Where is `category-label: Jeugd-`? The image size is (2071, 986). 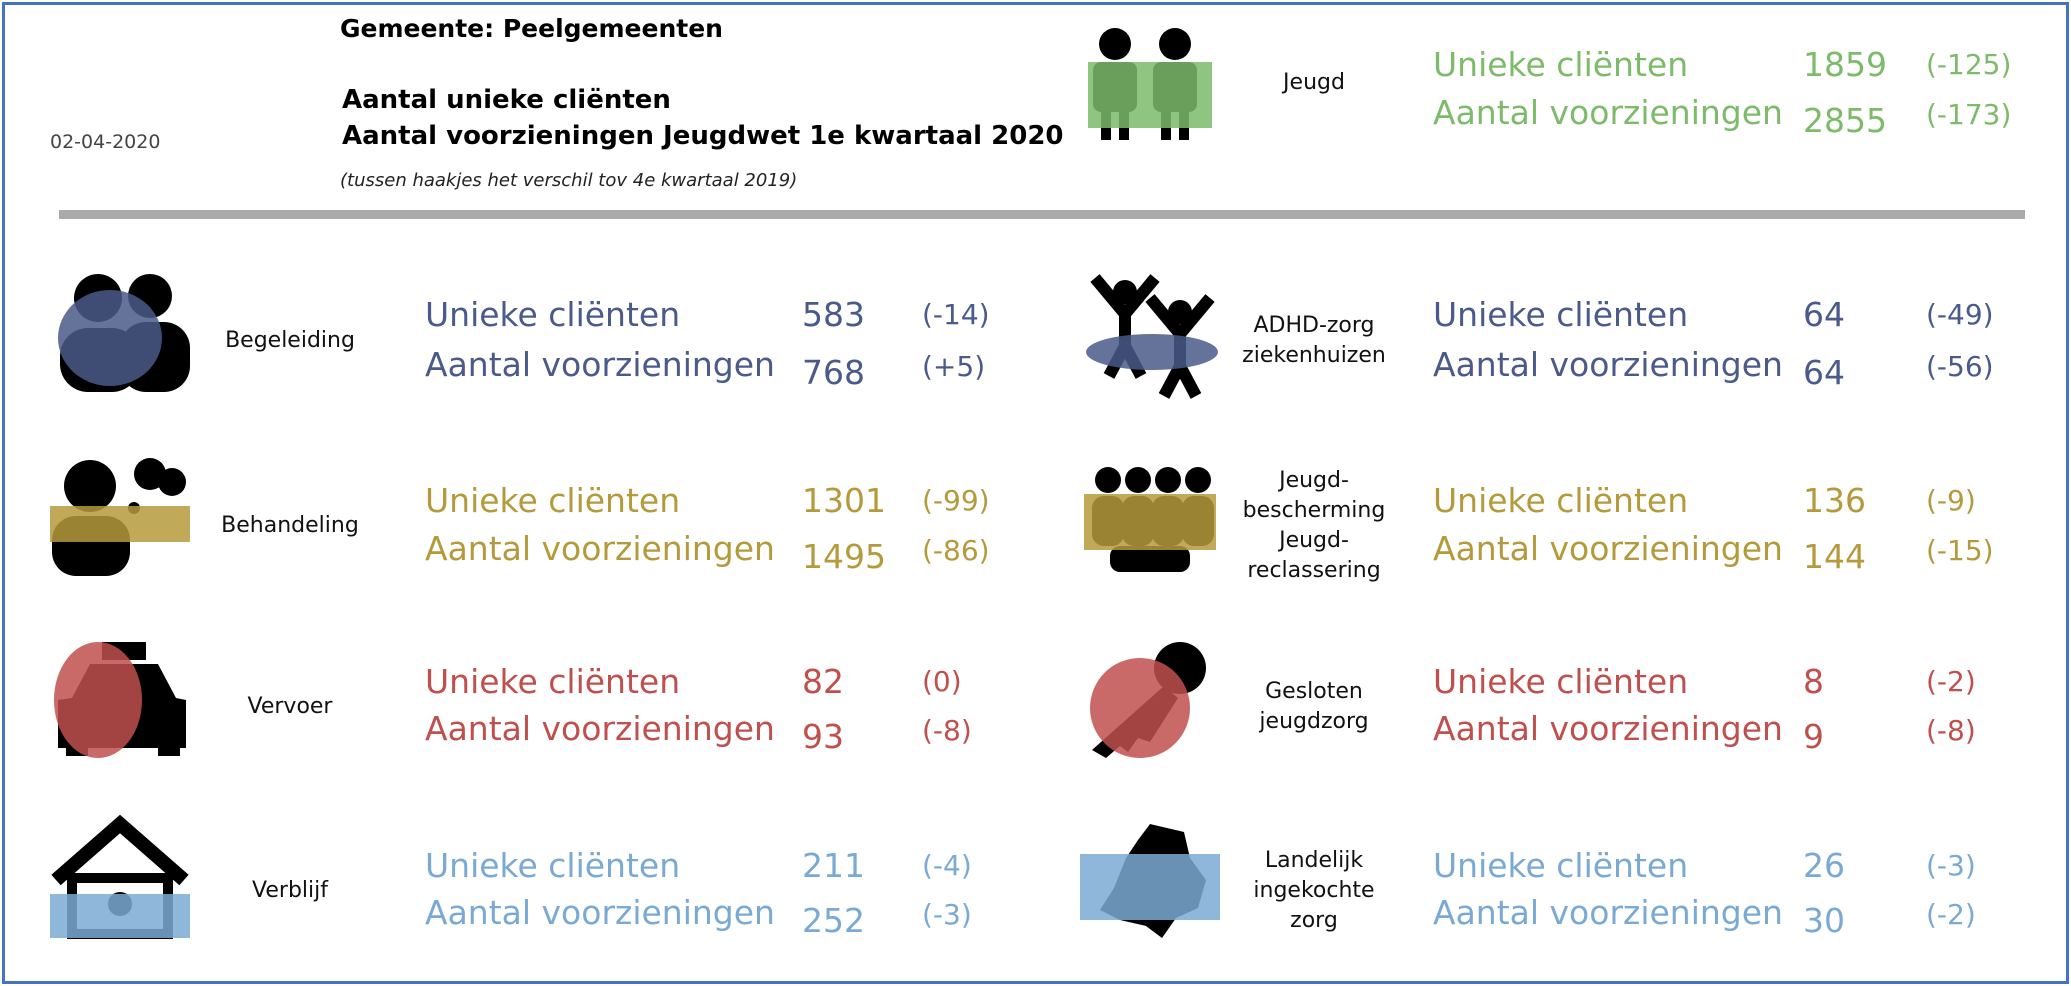 category-label: Jeugd- is located at coordinates (1314, 480).